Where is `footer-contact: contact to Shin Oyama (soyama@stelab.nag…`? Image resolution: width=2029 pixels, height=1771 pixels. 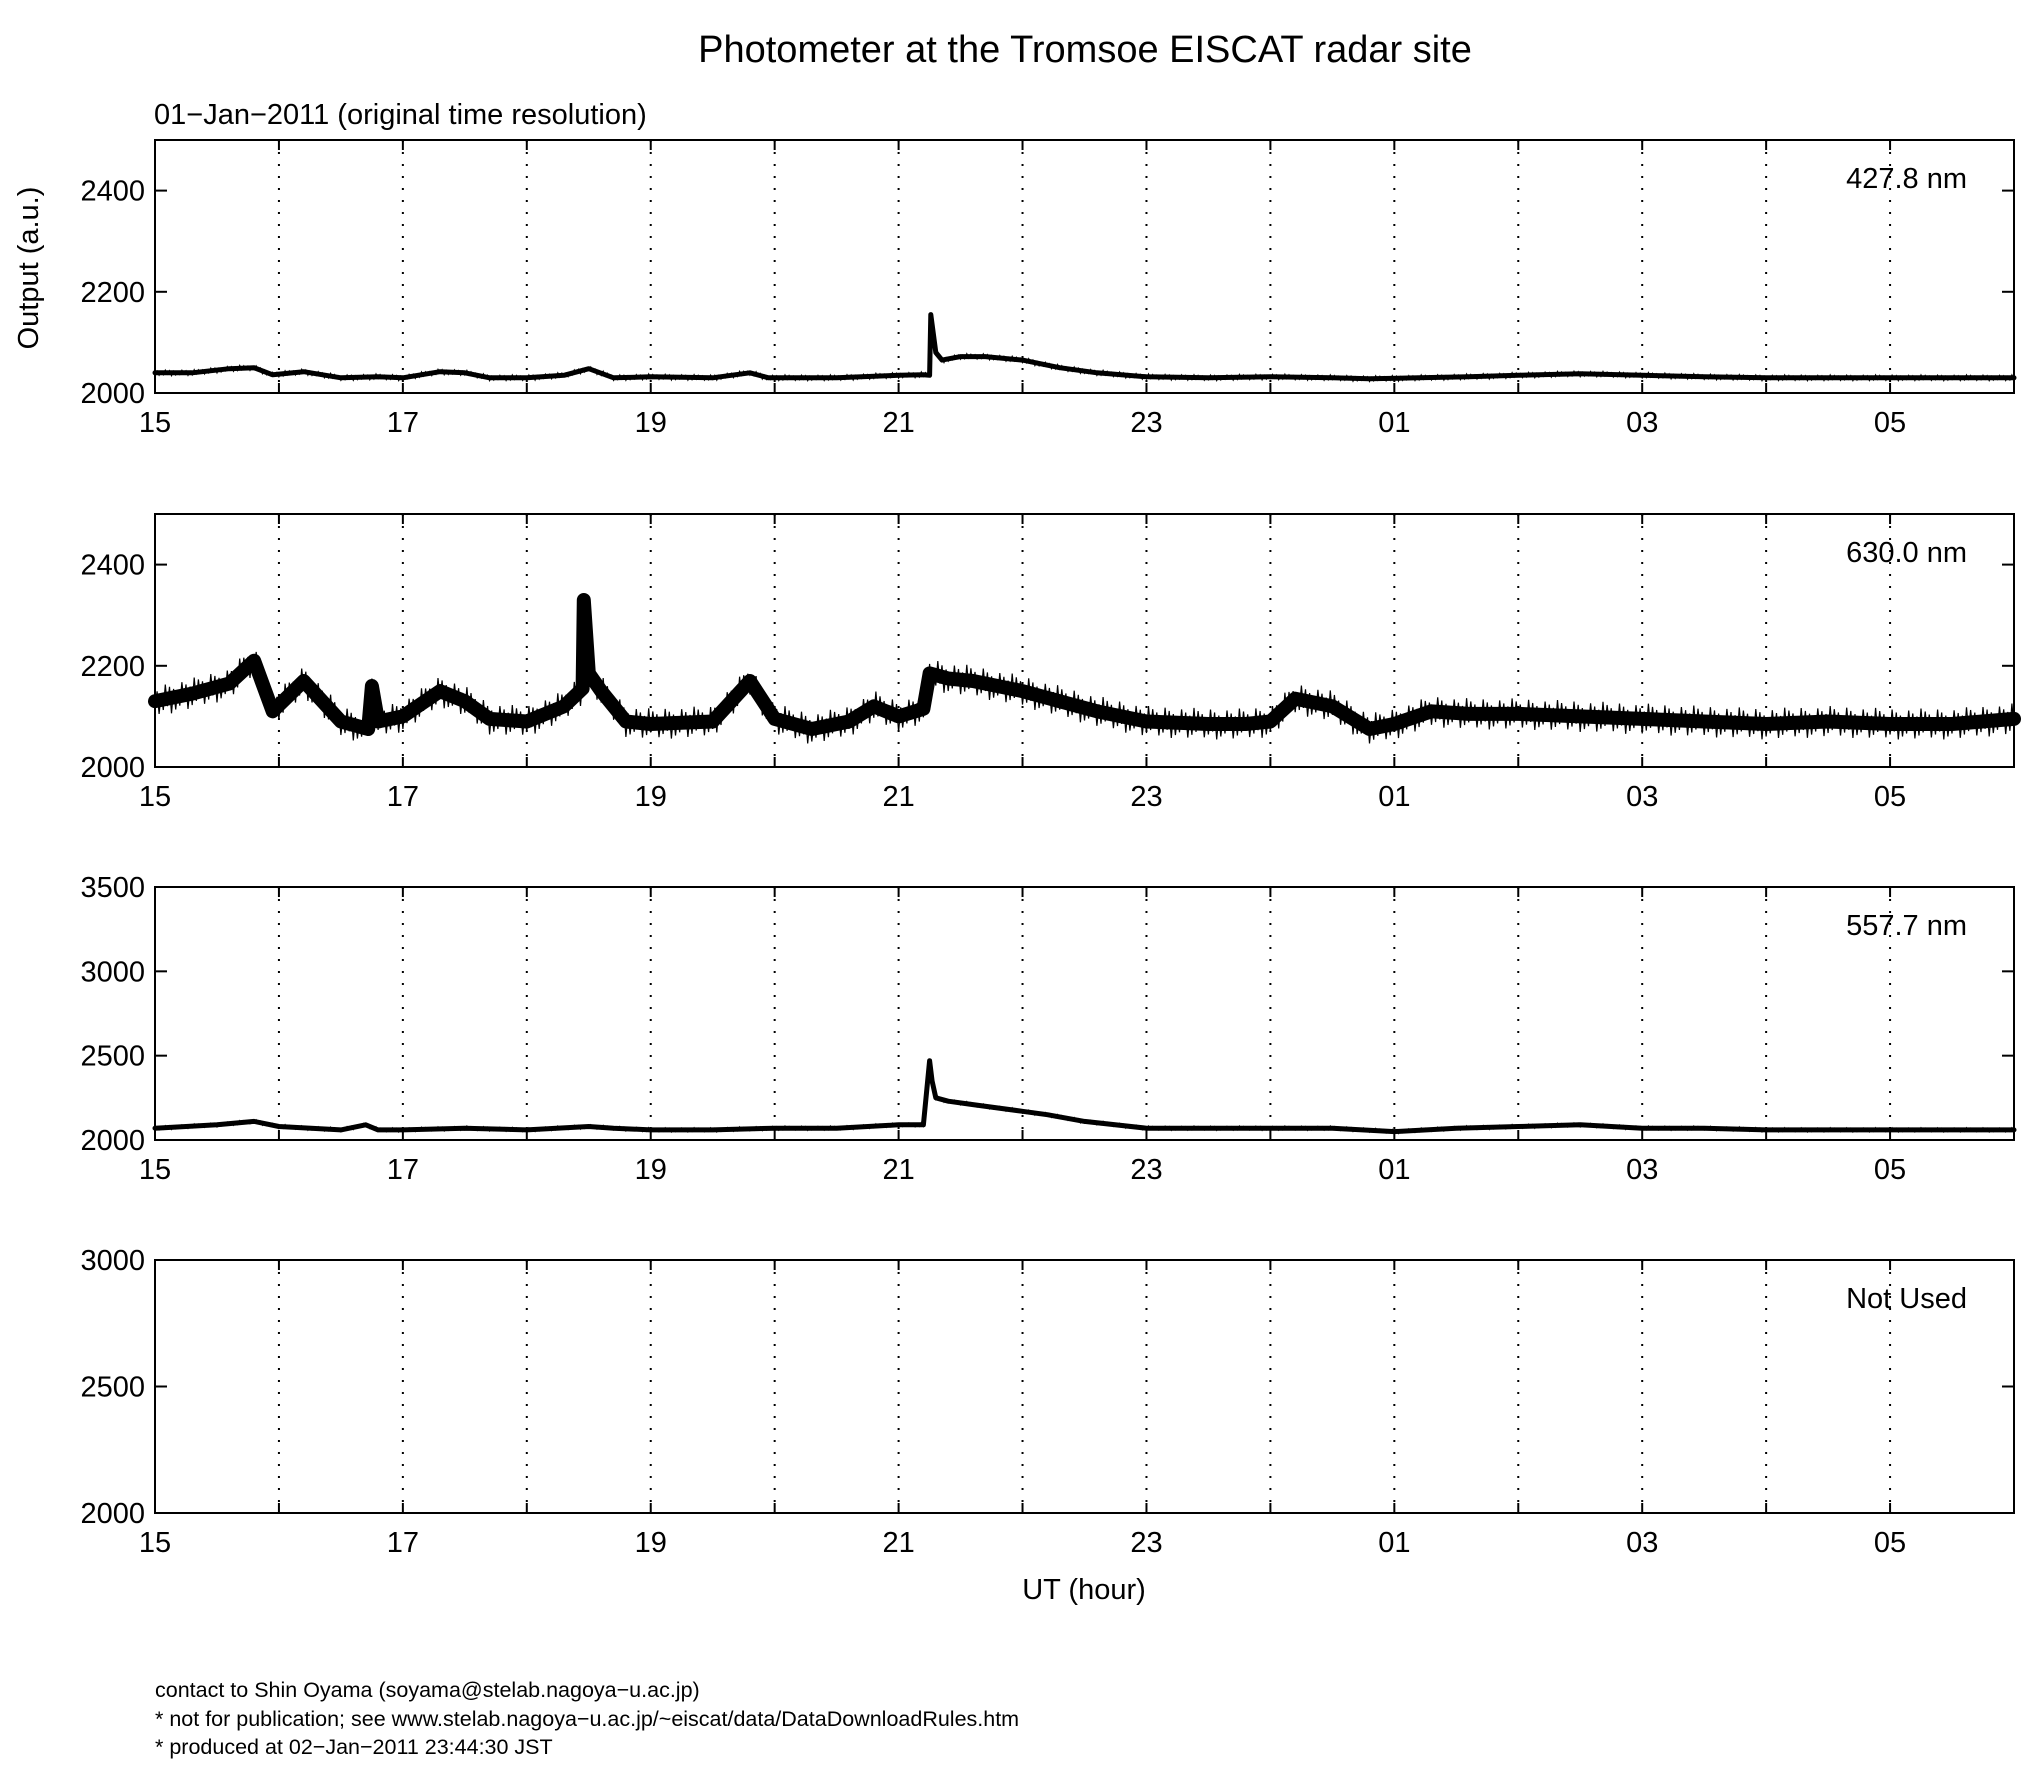 footer-contact: contact to Shin Oyama (soyama@stelab.nag… is located at coordinates (427, 1690).